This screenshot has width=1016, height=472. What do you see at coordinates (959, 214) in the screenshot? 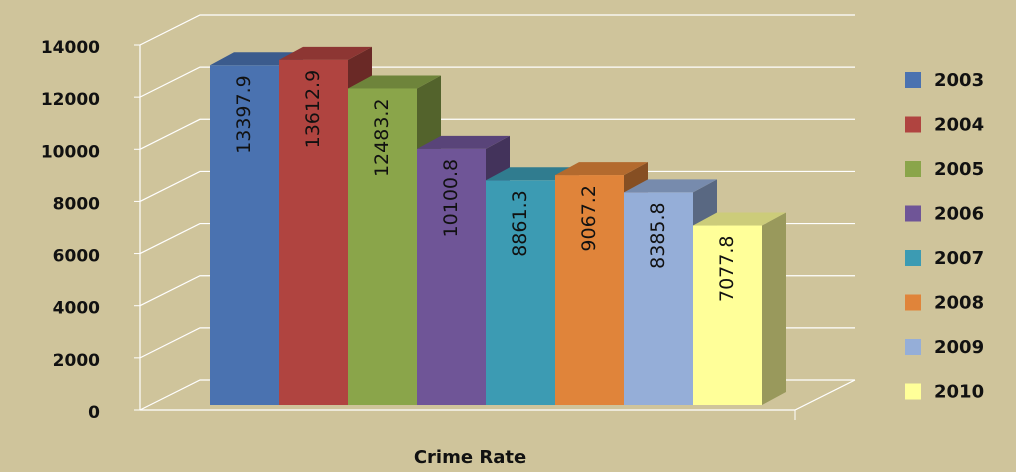
I see `legend-label: 2006` at bounding box center [959, 214].